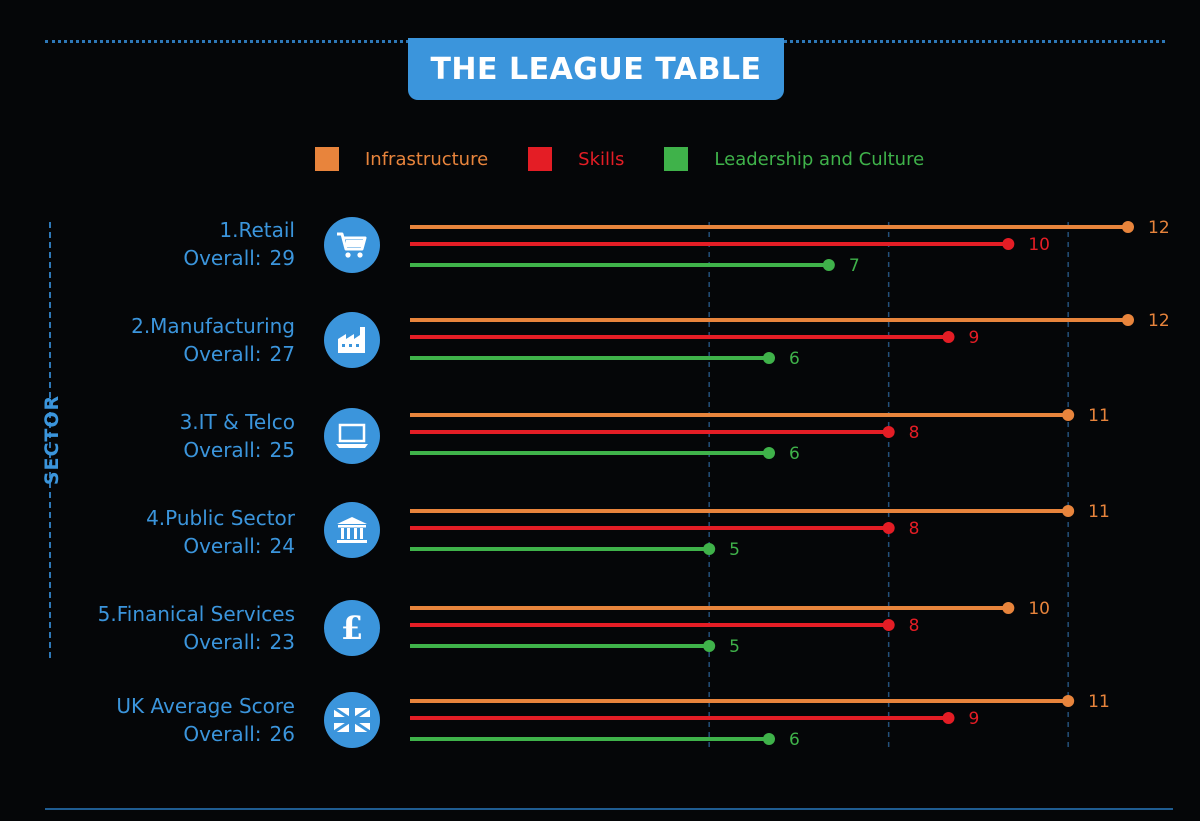 This screenshot has width=1200, height=821. What do you see at coordinates (596, 69) in the screenshot?
I see `chart-title: THE LEAGUE TABLE` at bounding box center [596, 69].